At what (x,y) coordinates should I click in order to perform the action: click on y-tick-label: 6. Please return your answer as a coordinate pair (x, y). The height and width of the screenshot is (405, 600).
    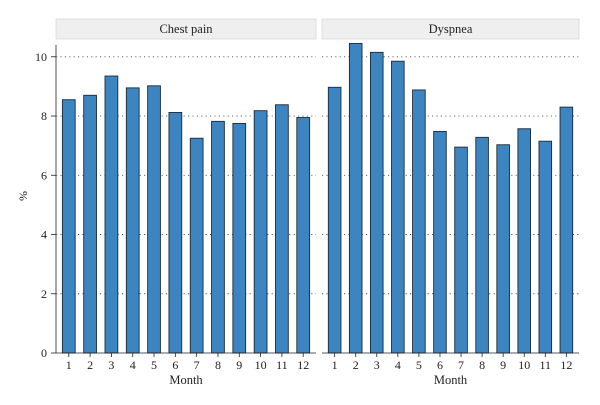
    Looking at the image, I should click on (44, 175).